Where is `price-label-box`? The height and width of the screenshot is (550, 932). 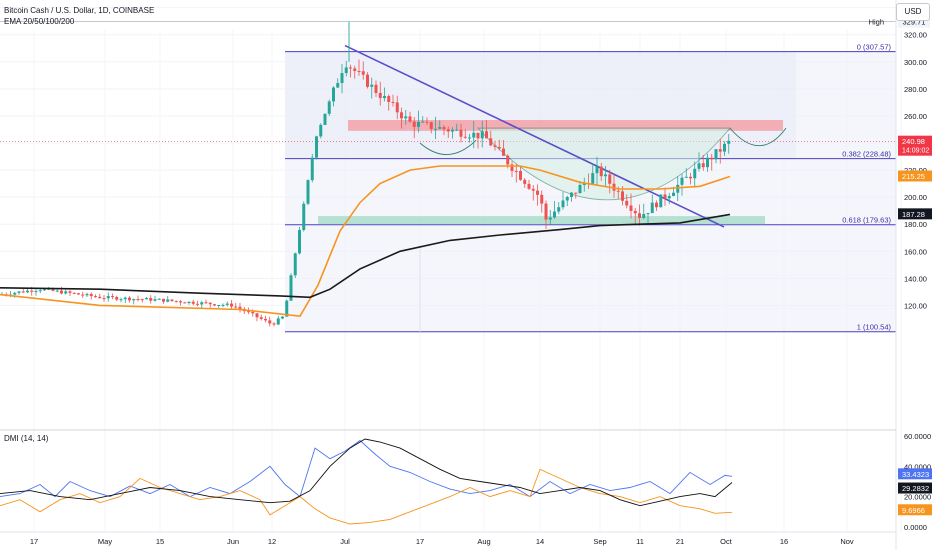
price-label-box is located at coordinates (915, 176).